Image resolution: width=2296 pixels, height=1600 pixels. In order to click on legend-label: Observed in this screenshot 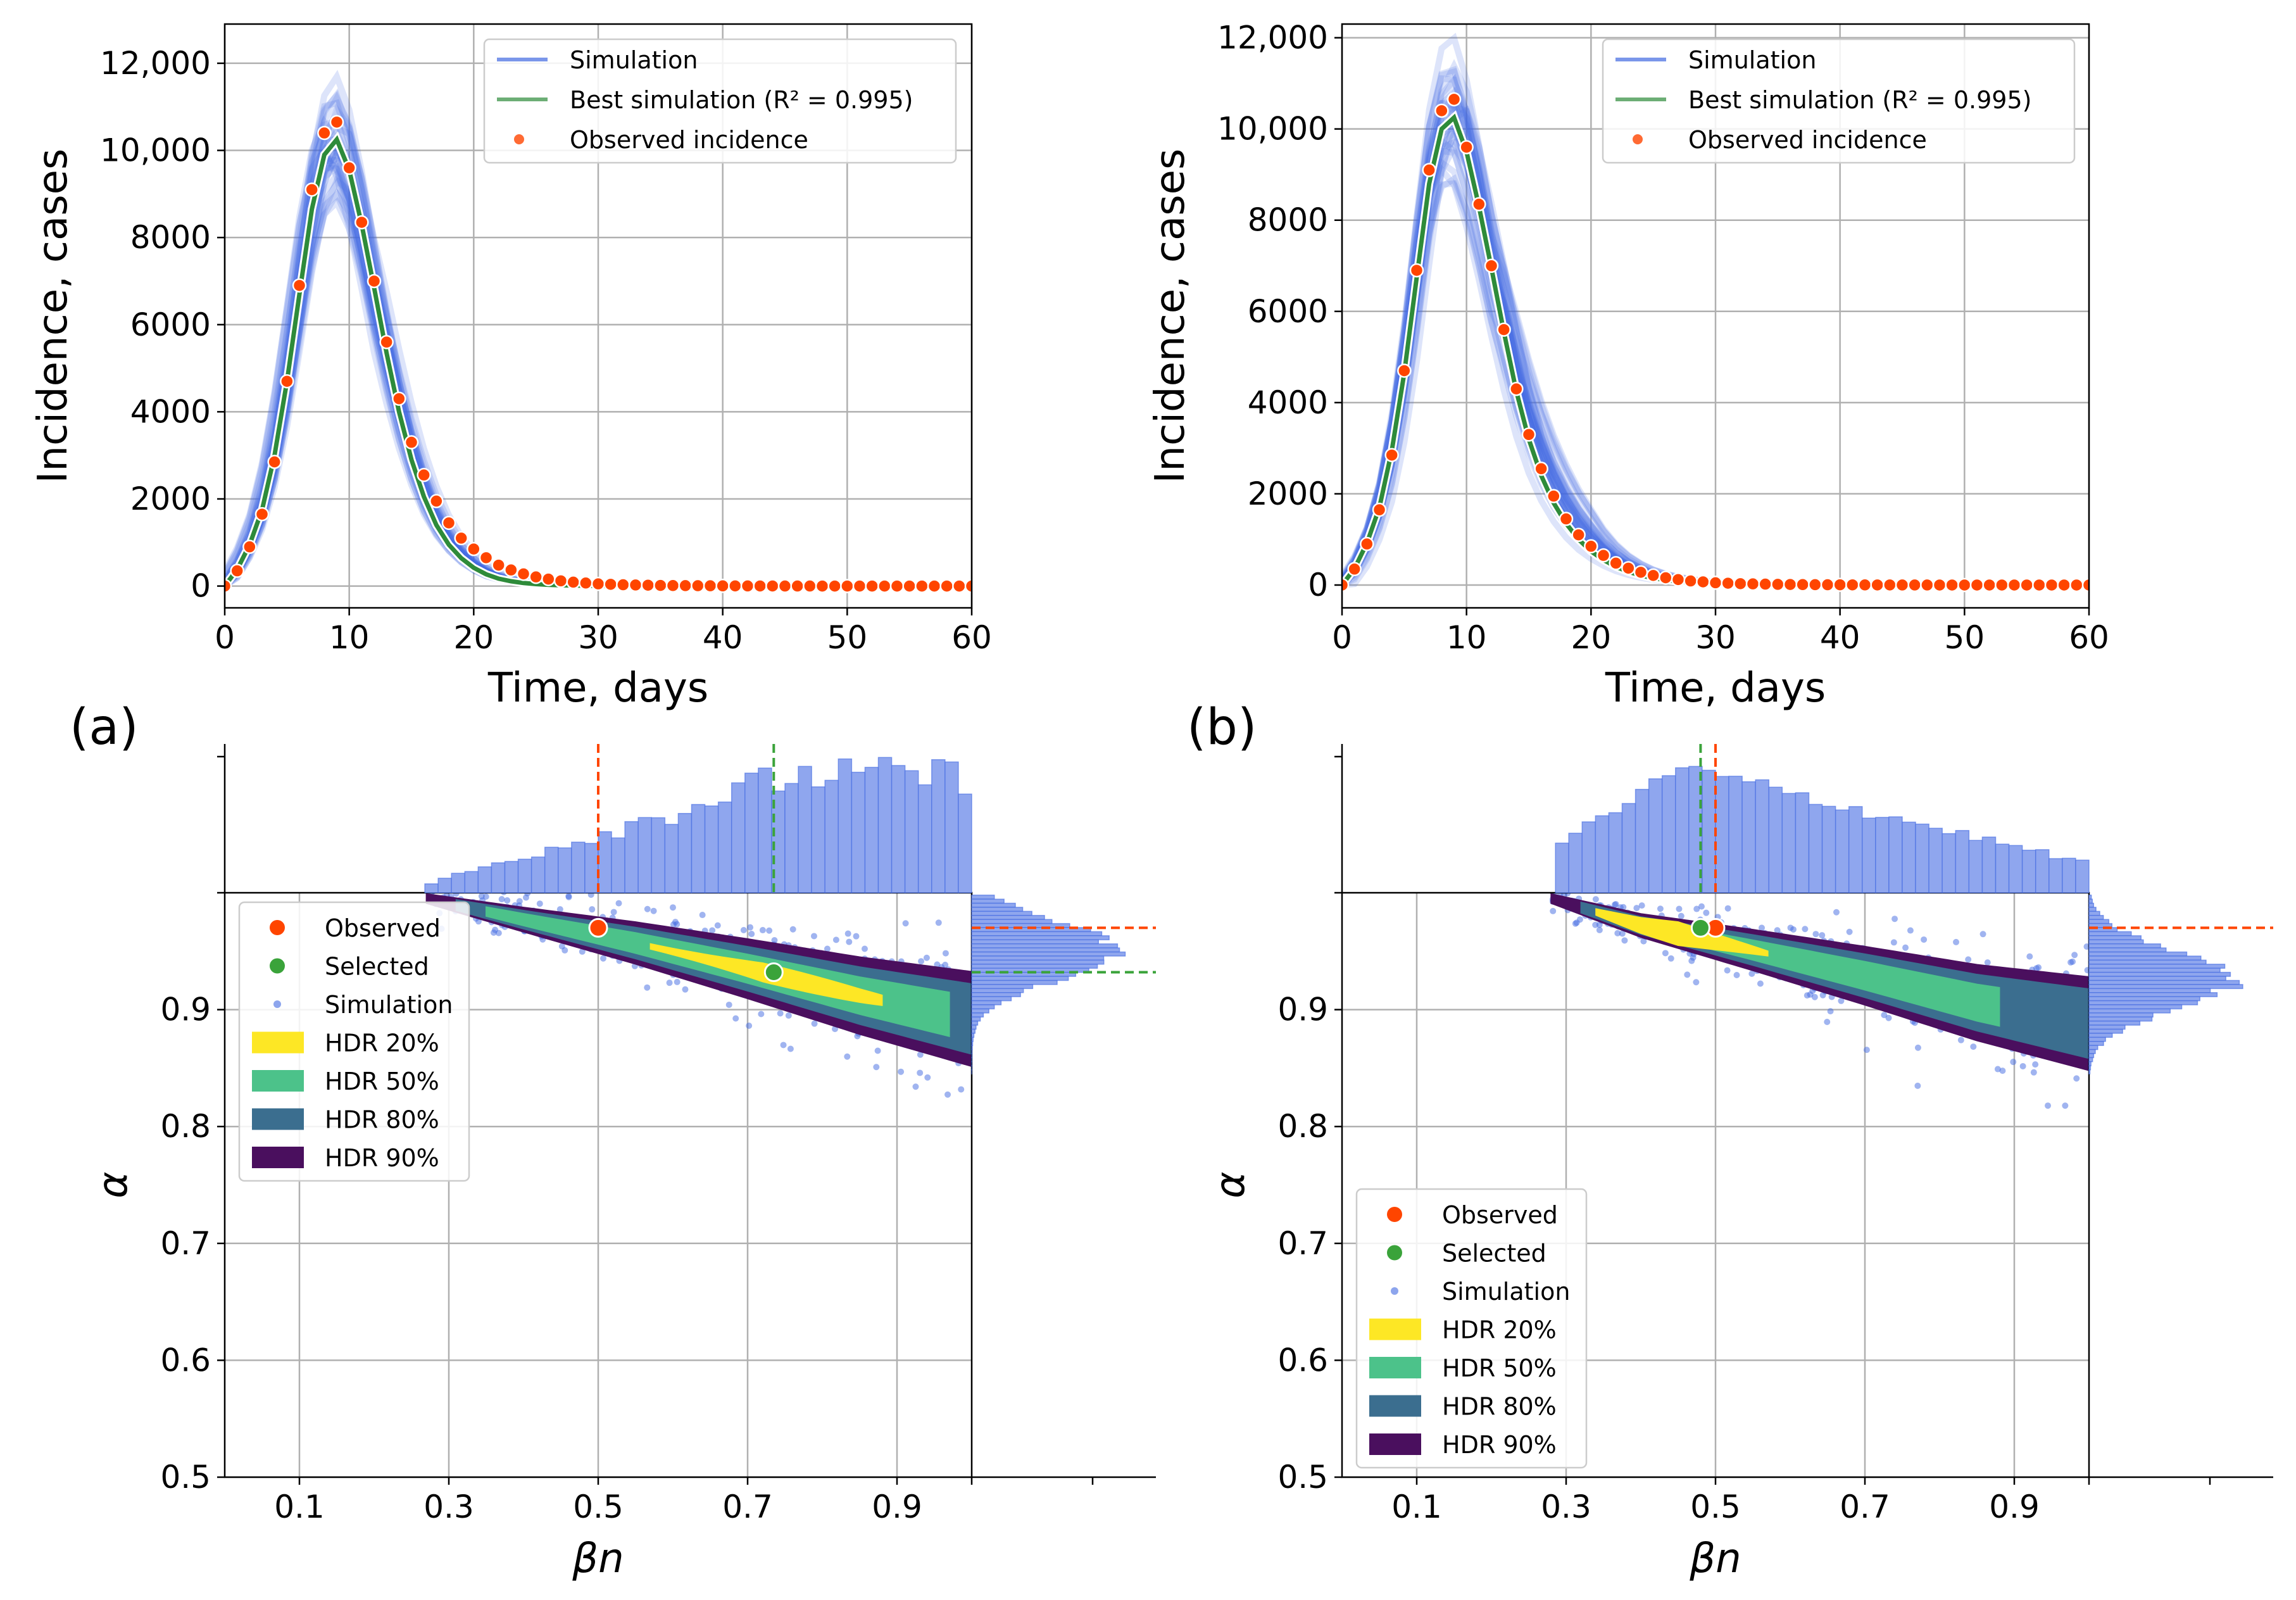, I will do `click(1500, 1215)`.